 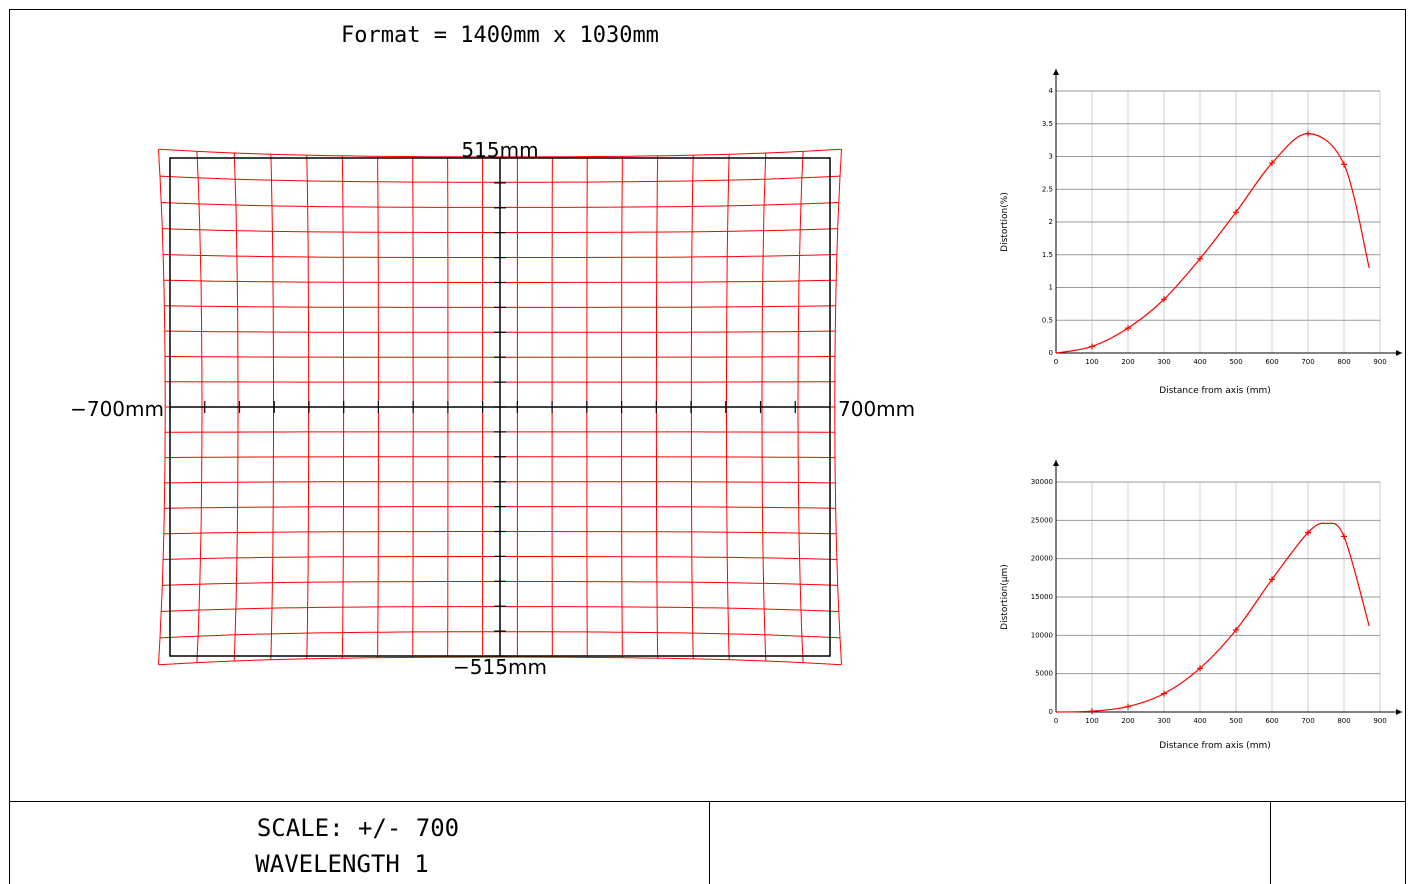 What do you see at coordinates (1051, 157) in the screenshot?
I see `y-tick-label: 3` at bounding box center [1051, 157].